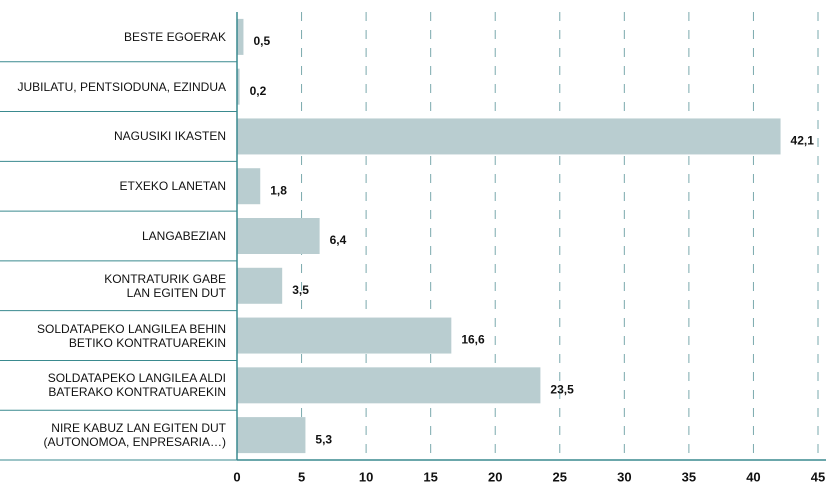  I want to click on x-tick-label: 15, so click(430, 476).